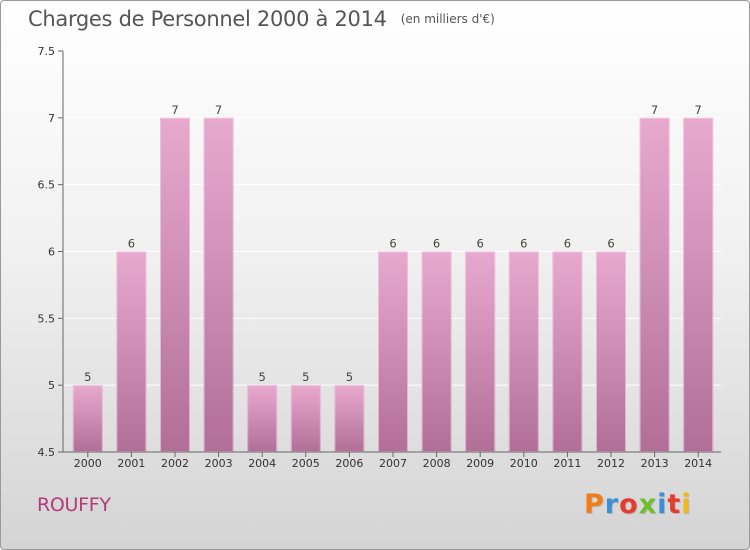  Describe the element at coordinates (612, 504) in the screenshot. I see `logo-letter: r` at that location.